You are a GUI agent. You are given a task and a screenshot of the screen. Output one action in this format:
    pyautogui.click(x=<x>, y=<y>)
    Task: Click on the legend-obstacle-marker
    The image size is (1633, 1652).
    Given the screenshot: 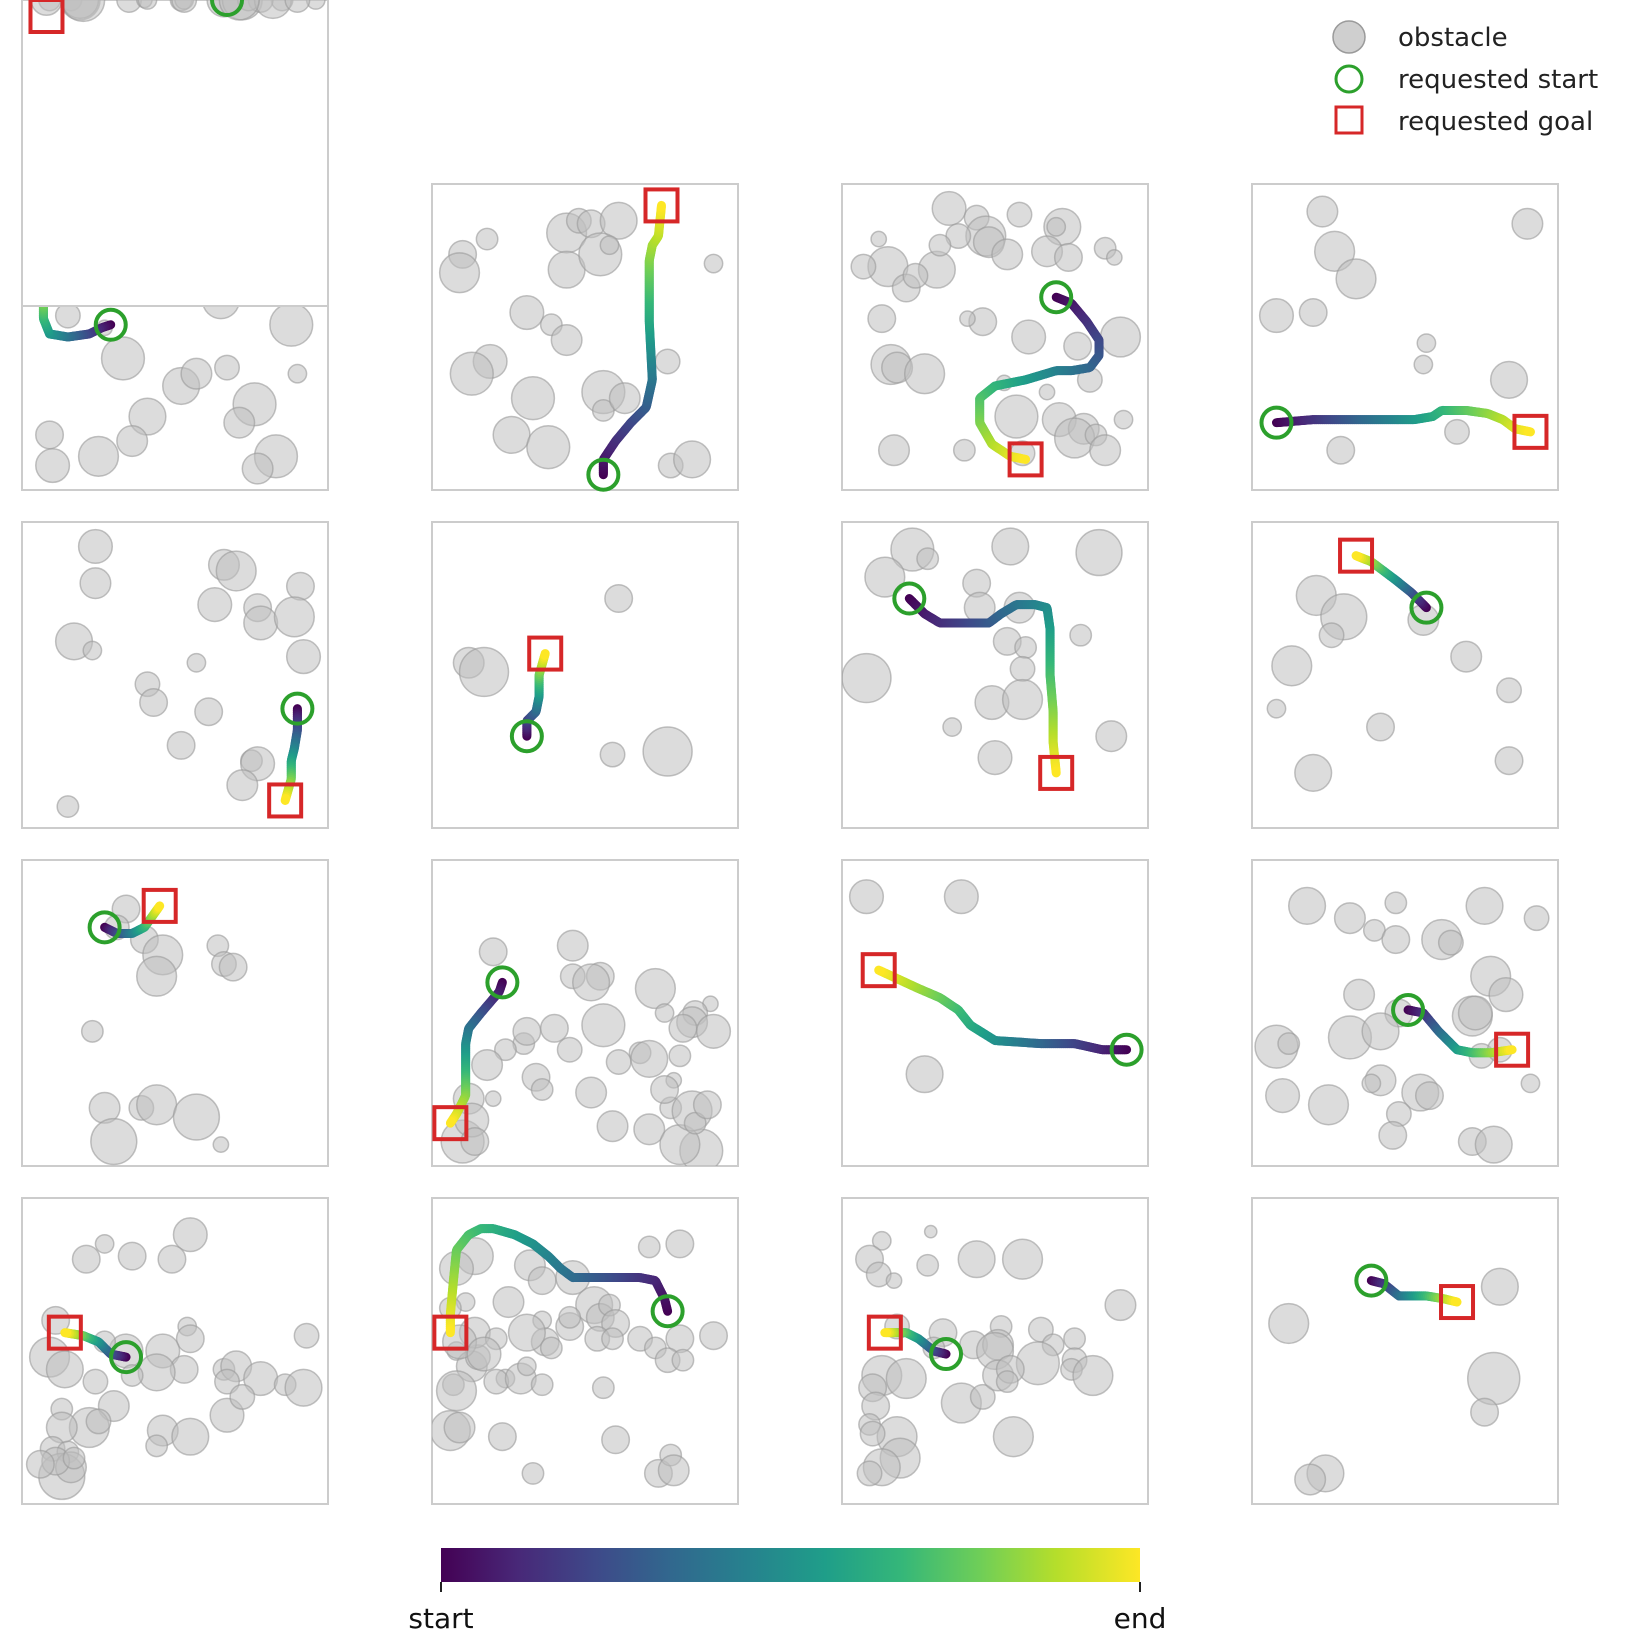 What is the action you would take?
    pyautogui.click(x=1349, y=37)
    